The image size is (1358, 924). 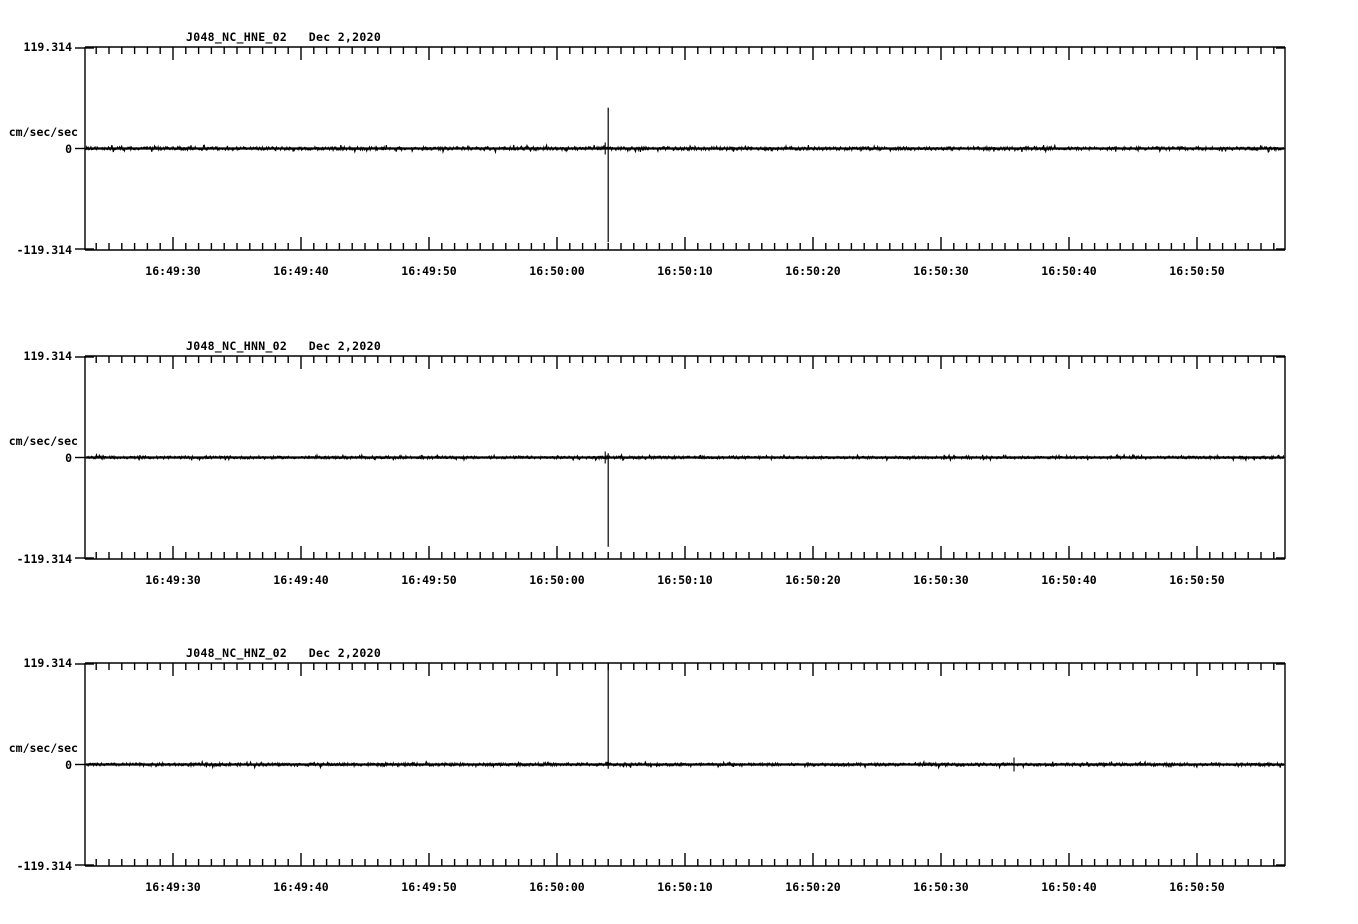 I want to click on x-tick-label-hnn-3: 16:50:00, so click(x=557, y=580).